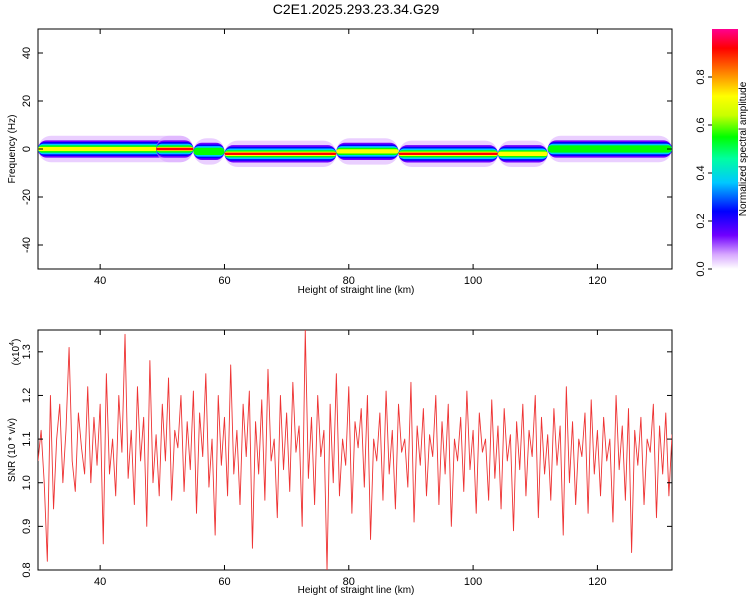 The image size is (750, 600). What do you see at coordinates (701, 124) in the screenshot?
I see `colorbar-tick-label: 0.6` at bounding box center [701, 124].